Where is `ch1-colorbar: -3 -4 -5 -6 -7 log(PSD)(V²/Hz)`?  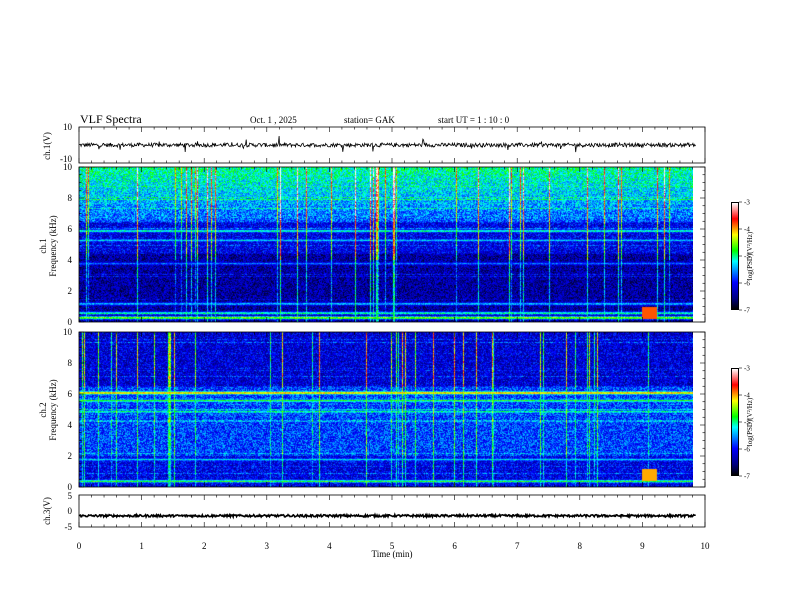
ch1-colorbar: -3 -4 -5 -6 -7 log(PSD)(V²/Hz) is located at coordinates (742, 257).